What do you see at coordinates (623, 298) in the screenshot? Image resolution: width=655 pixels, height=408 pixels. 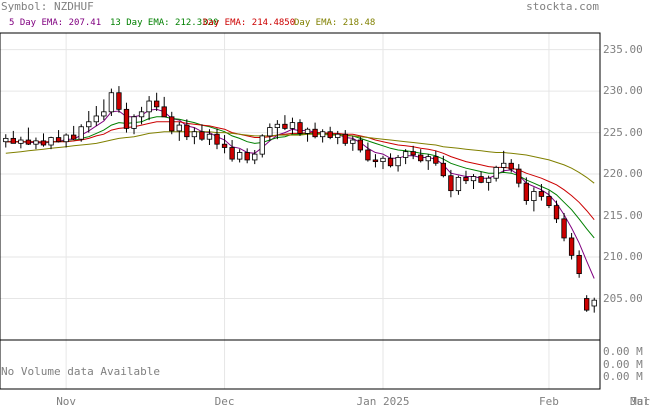 I see `y-tick-label: 205.00` at bounding box center [623, 298].